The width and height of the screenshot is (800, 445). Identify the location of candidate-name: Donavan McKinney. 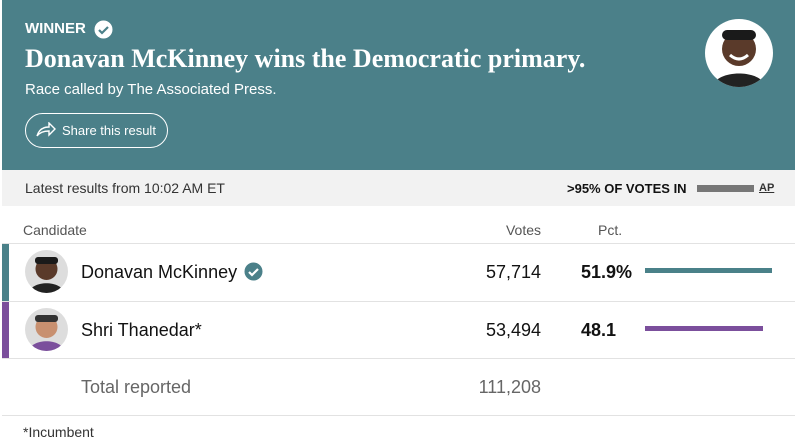
(159, 272).